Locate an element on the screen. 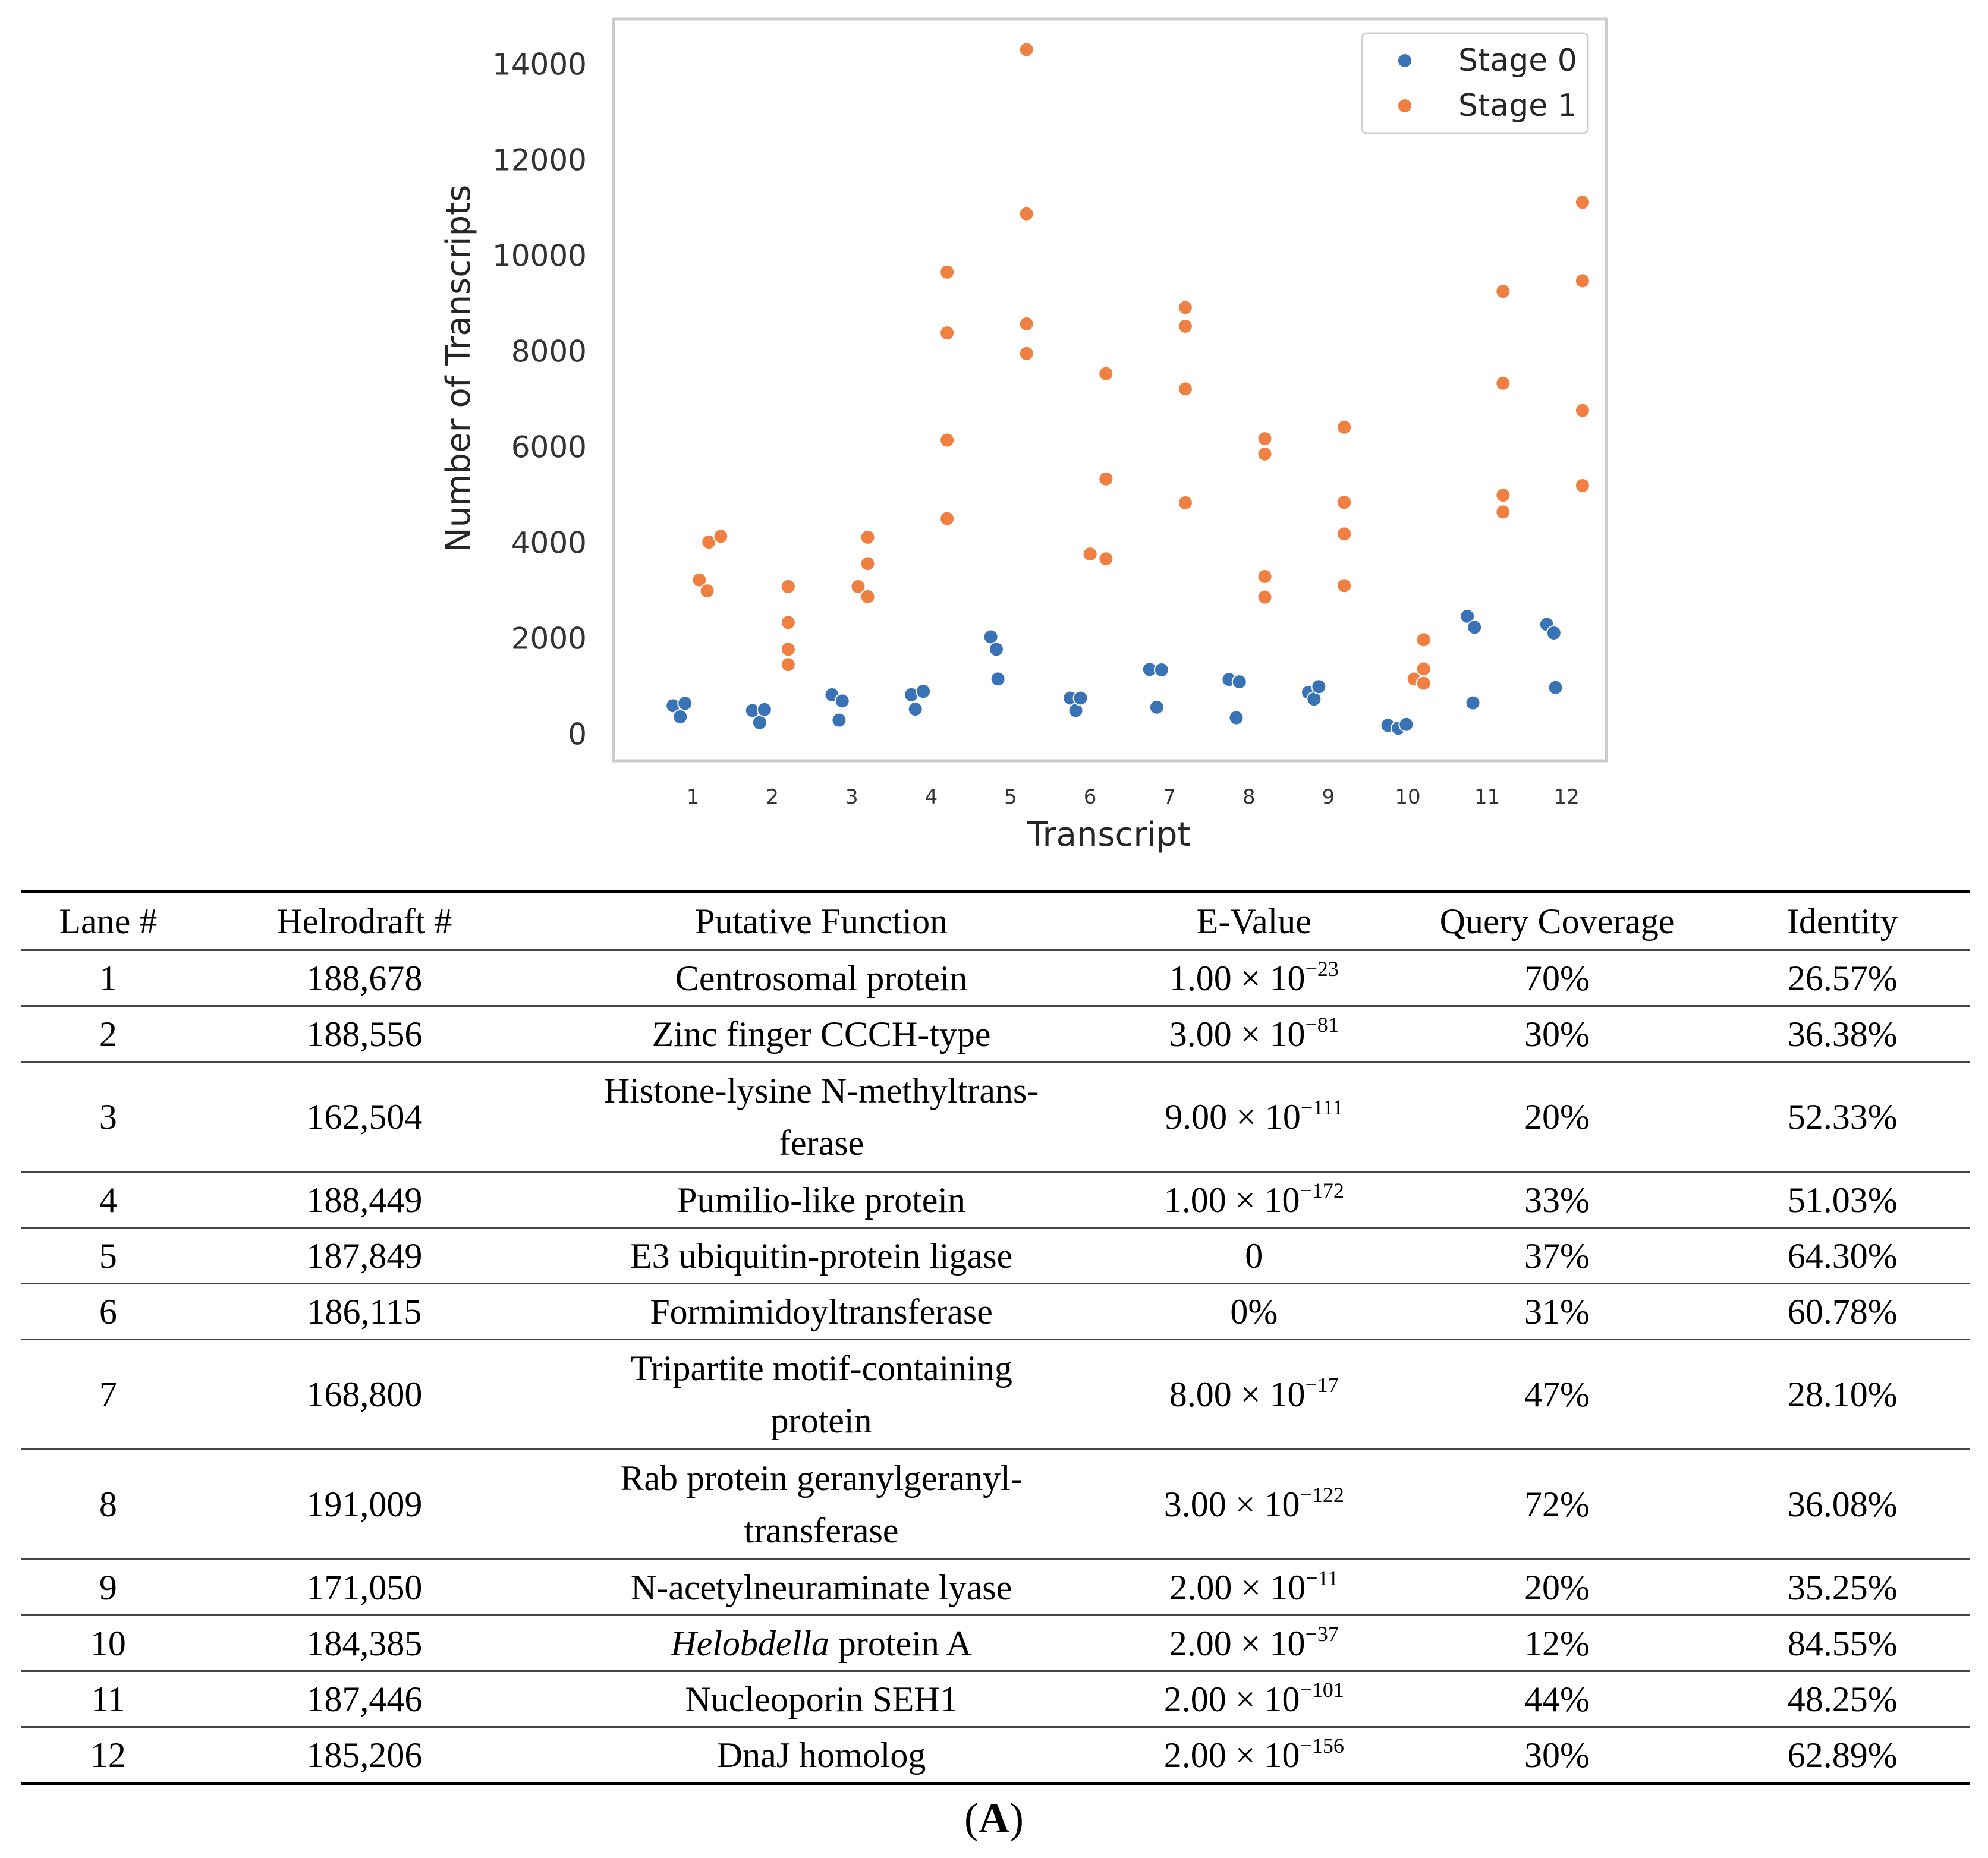  cell-identity: 62.89% is located at coordinates (1842, 1756).